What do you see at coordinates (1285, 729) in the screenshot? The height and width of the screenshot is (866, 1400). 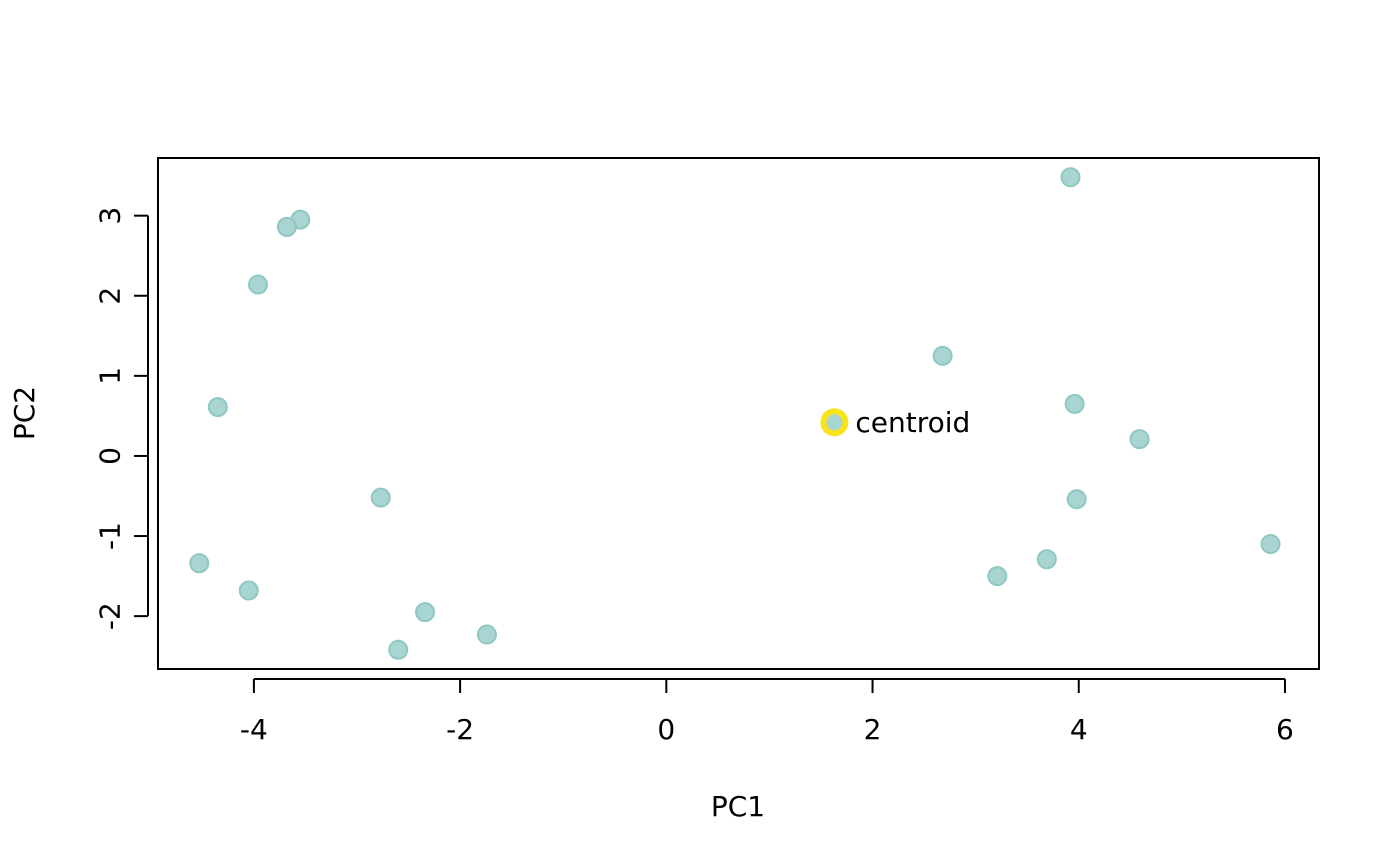 I see `x-tick-label: 6` at bounding box center [1285, 729].